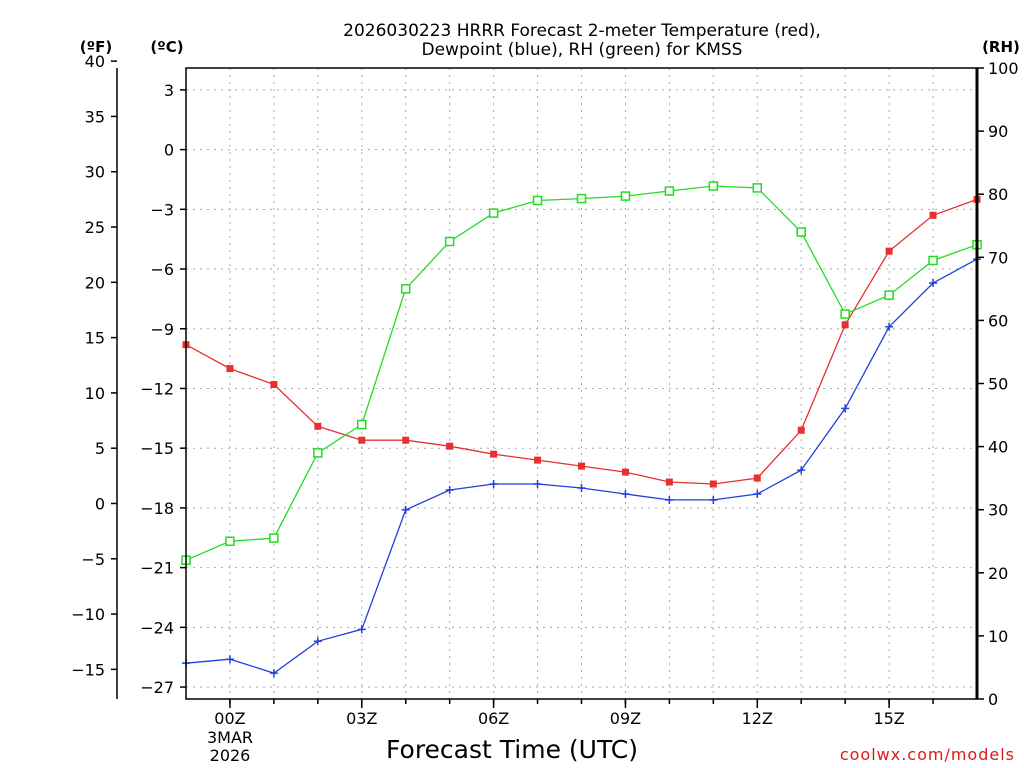 This screenshot has height=768, width=1024. What do you see at coordinates (96, 47) in the screenshot?
I see `fahrenheit-unit-label: (ºF)` at bounding box center [96, 47].